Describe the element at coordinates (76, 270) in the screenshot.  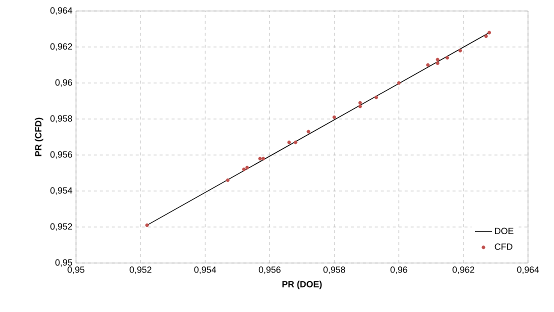
I see `x-tick-label: 0,95` at that location.